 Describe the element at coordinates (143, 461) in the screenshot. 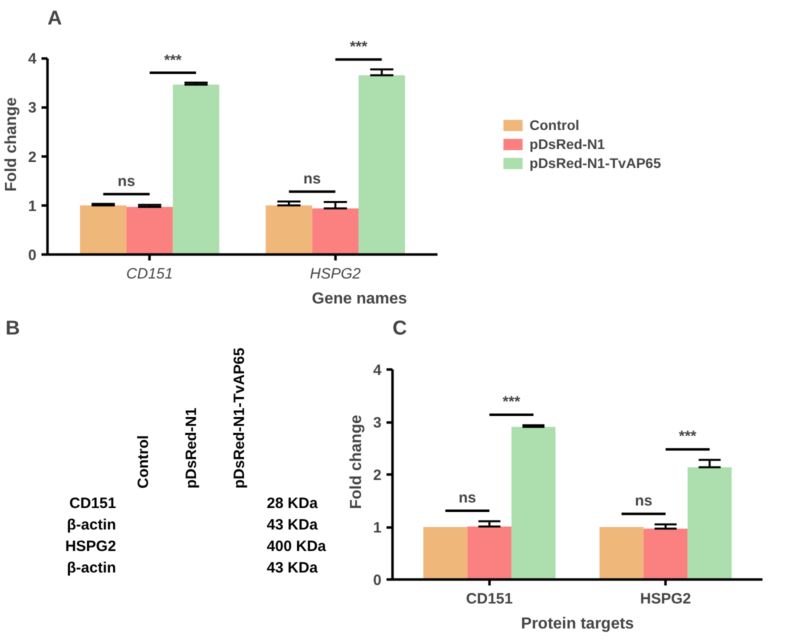

I see `category-label: Control` at that location.